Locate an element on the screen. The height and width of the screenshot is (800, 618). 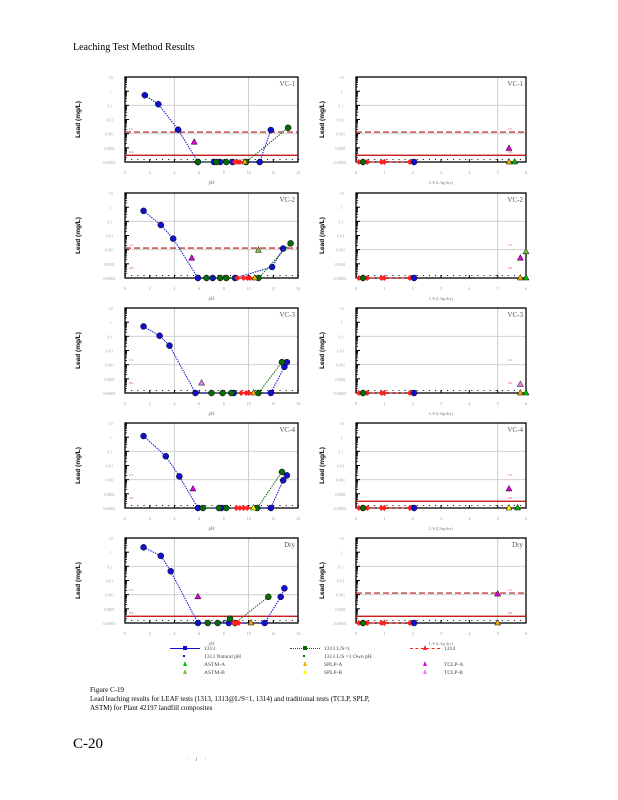
sample-label: VC-4 is located at coordinates (515, 430).